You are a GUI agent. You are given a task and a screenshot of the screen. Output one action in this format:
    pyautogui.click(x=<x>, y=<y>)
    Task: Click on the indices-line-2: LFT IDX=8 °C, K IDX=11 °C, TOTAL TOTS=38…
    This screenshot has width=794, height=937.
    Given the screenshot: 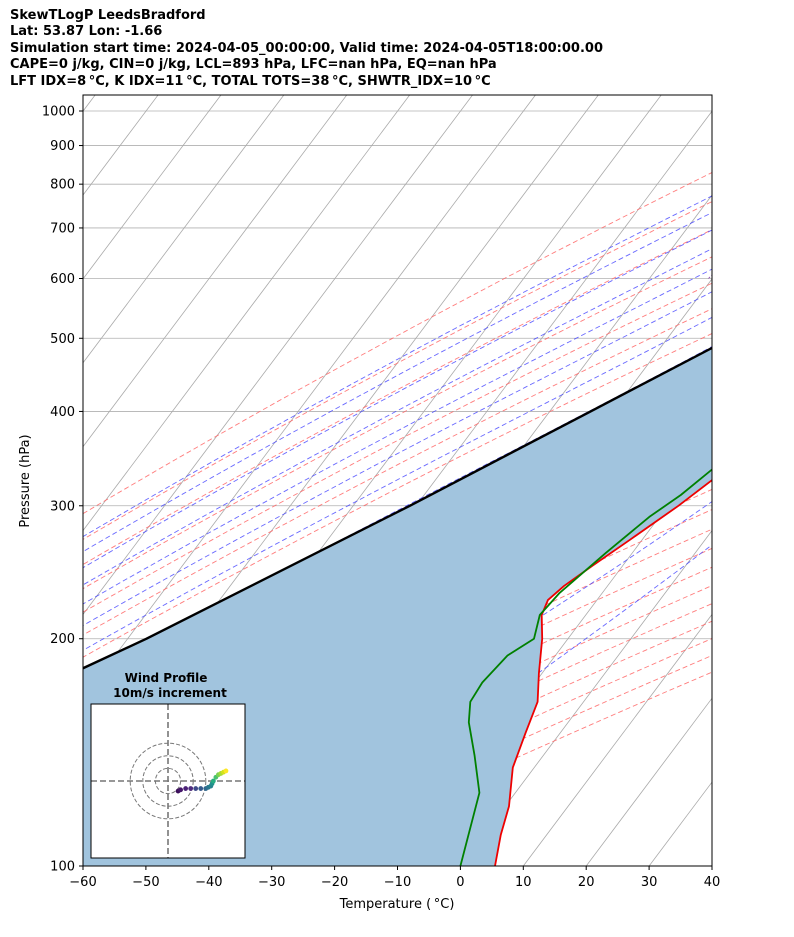 What is the action you would take?
    pyautogui.click(x=250, y=81)
    